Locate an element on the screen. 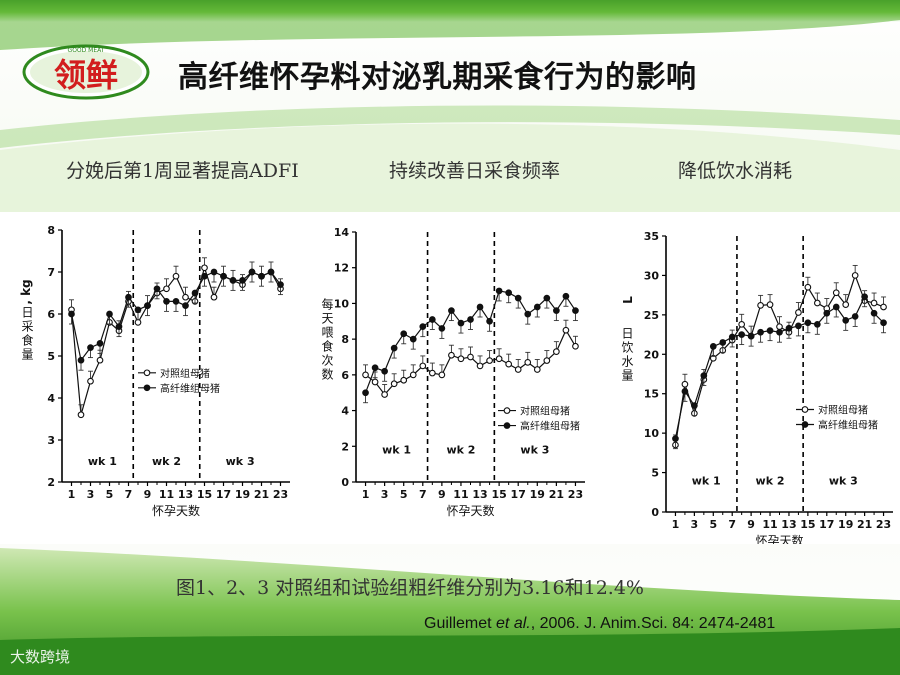 This screenshot has height=675, width=900. slide-title: 高纤维怀孕料对泌乳期采食行为的影响 is located at coordinates (437, 77).